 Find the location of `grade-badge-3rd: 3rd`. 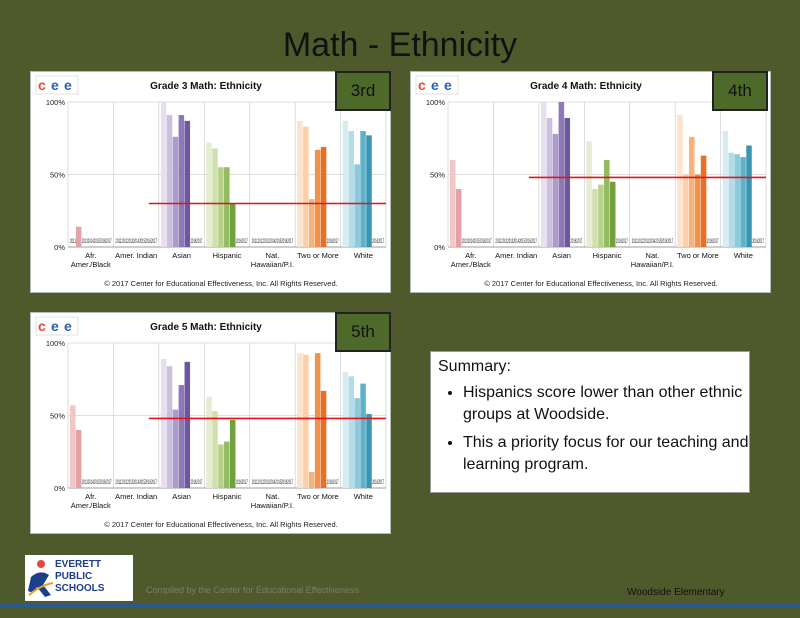

grade-badge-3rd: 3rd is located at coordinates (363, 91).